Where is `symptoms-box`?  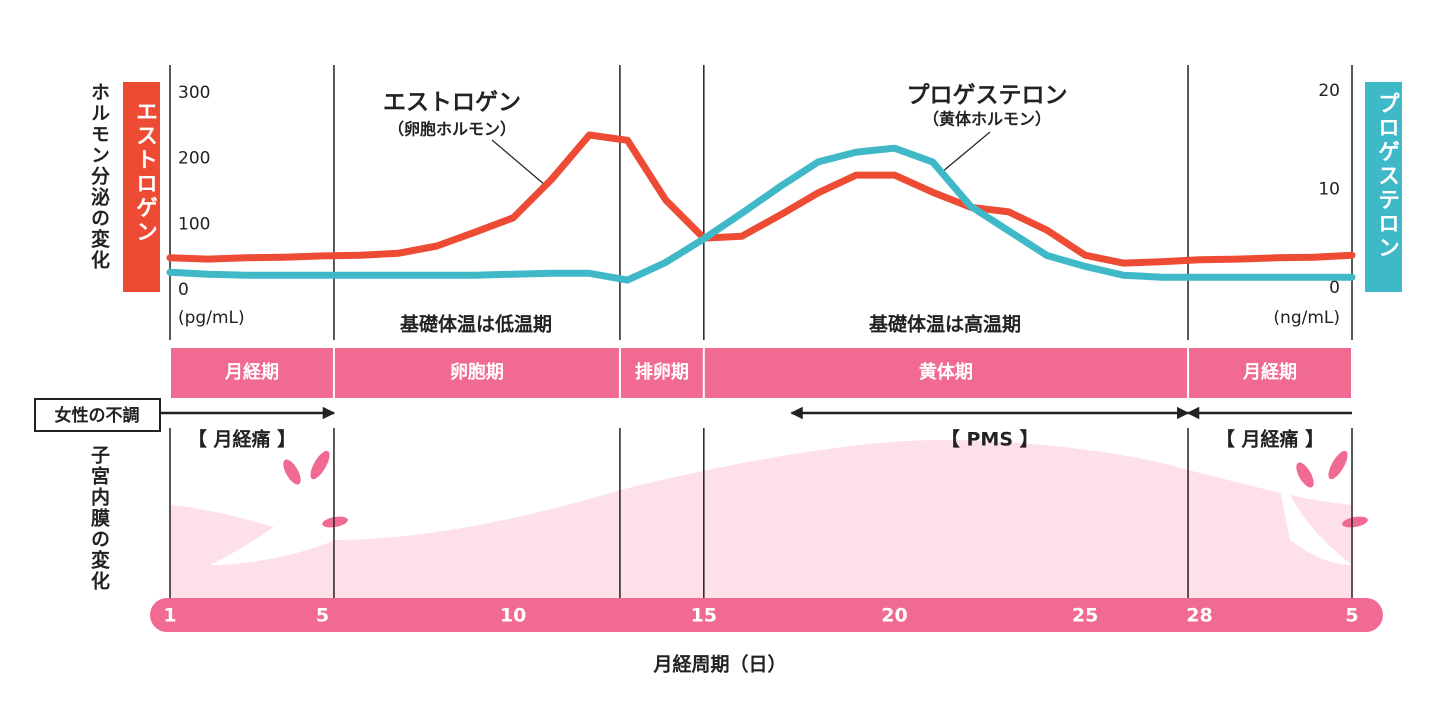
symptoms-box is located at coordinates (97, 415).